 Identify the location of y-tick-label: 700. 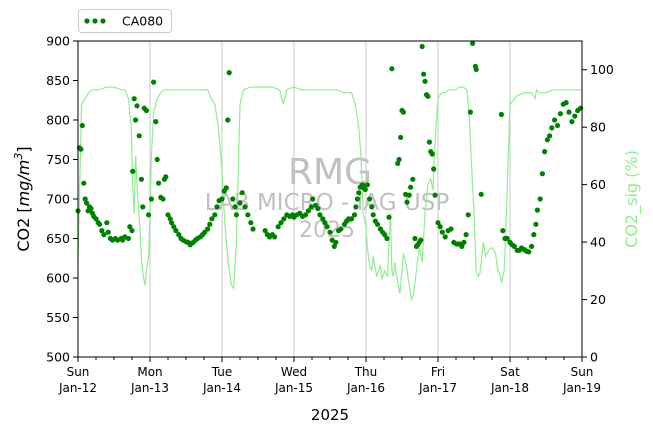
(58, 199).